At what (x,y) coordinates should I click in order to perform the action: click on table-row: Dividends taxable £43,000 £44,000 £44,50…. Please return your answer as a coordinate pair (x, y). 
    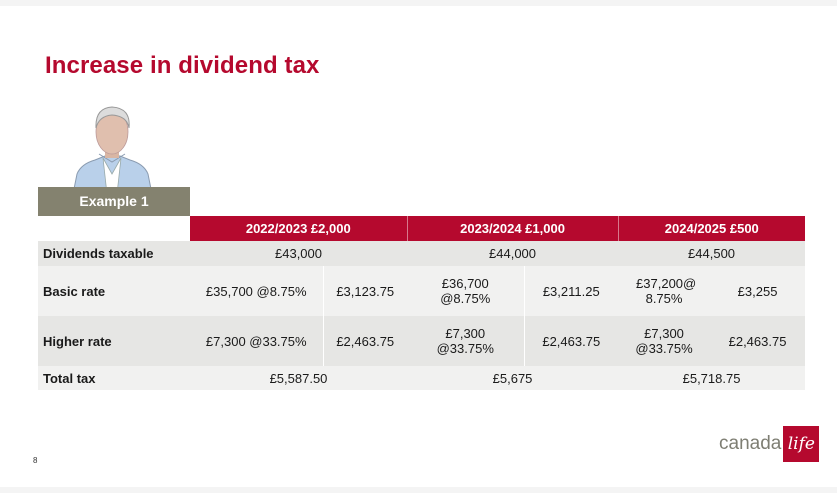
    Looking at the image, I should click on (422, 253).